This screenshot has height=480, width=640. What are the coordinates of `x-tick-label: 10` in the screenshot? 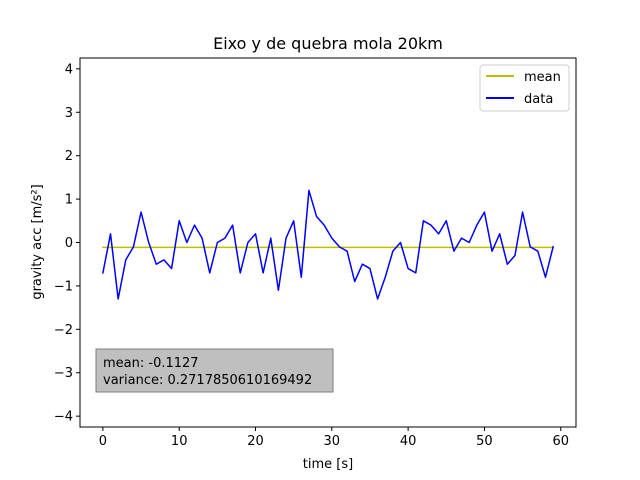 It's located at (179, 441).